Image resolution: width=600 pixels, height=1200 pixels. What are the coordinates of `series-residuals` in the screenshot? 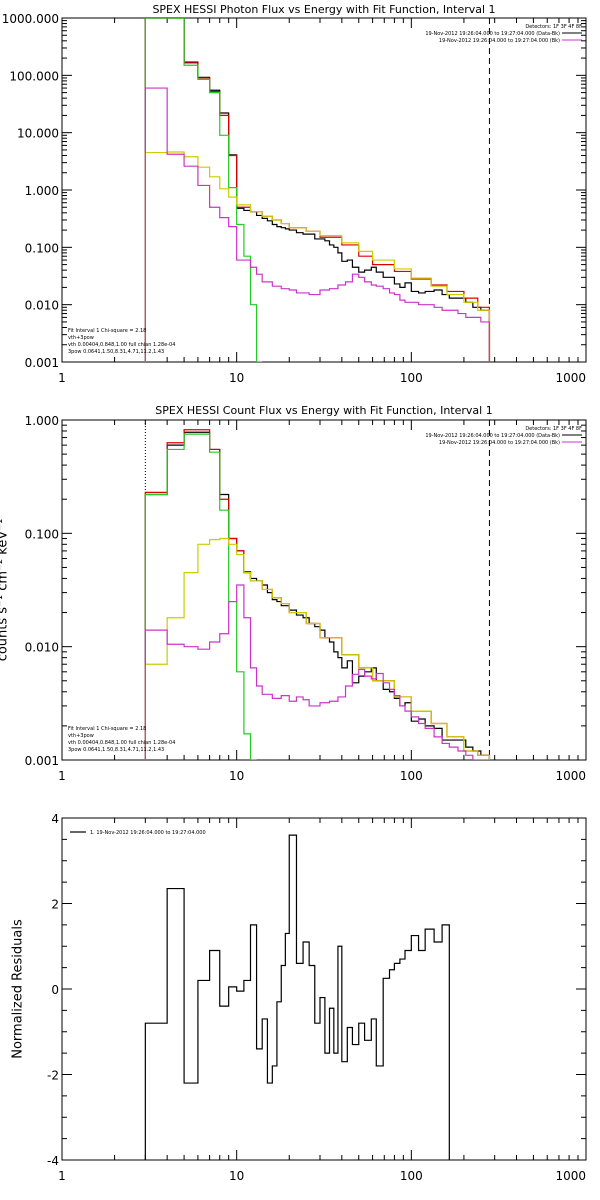 It's located at (297, 997).